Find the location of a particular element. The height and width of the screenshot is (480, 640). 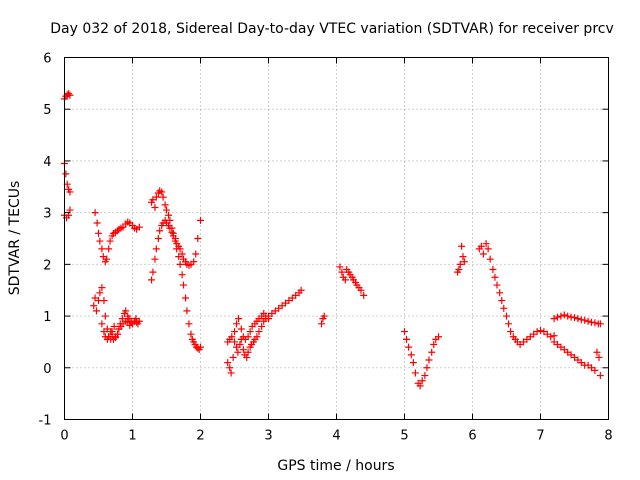

x-tick-label: 6 is located at coordinates (472, 436).